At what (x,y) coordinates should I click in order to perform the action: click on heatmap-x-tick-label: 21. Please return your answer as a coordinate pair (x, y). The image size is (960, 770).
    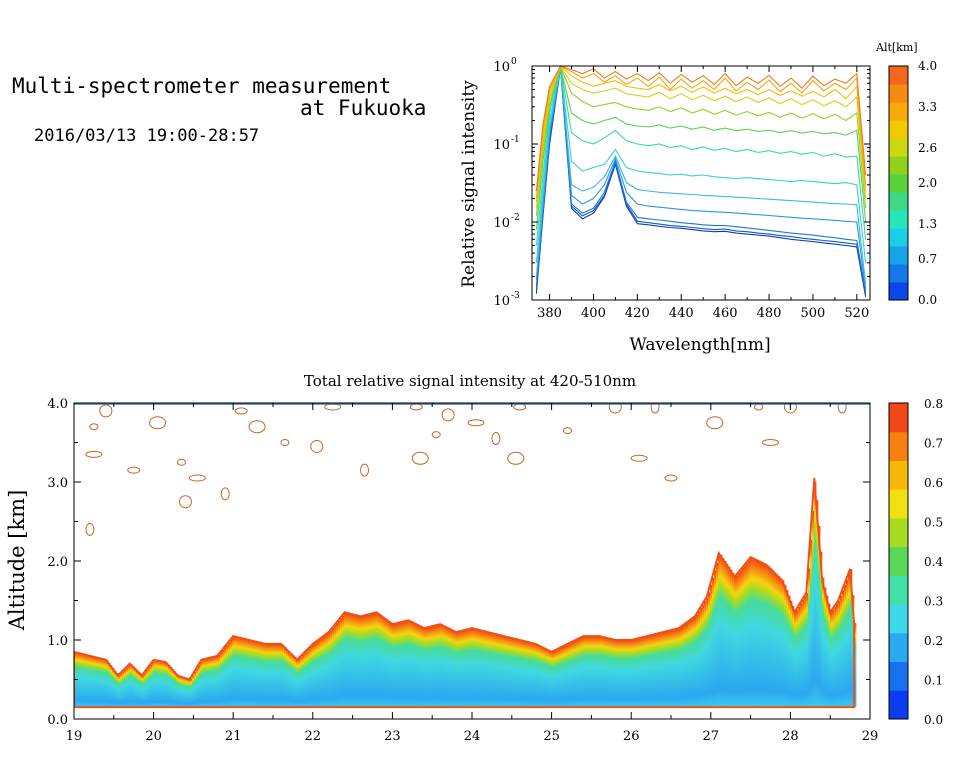
    Looking at the image, I should click on (233, 736).